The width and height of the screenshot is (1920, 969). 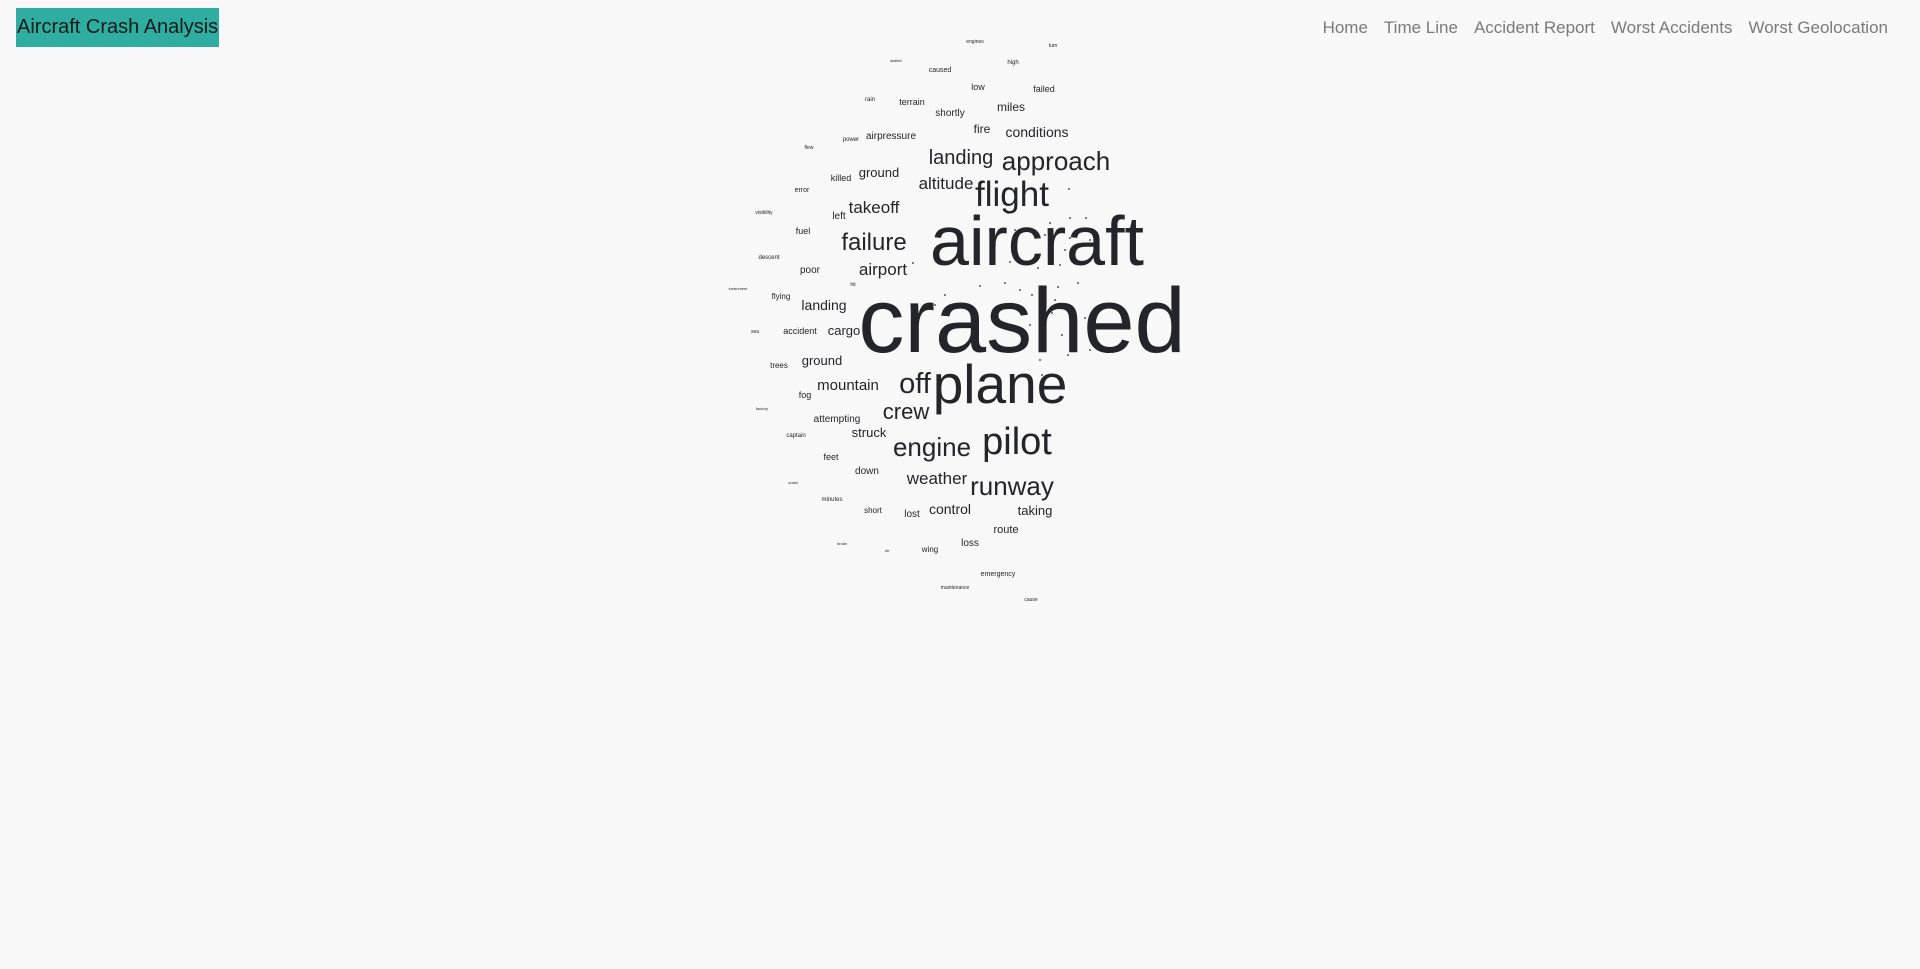 I want to click on word-cloud-word: runway, so click(x=1012, y=486).